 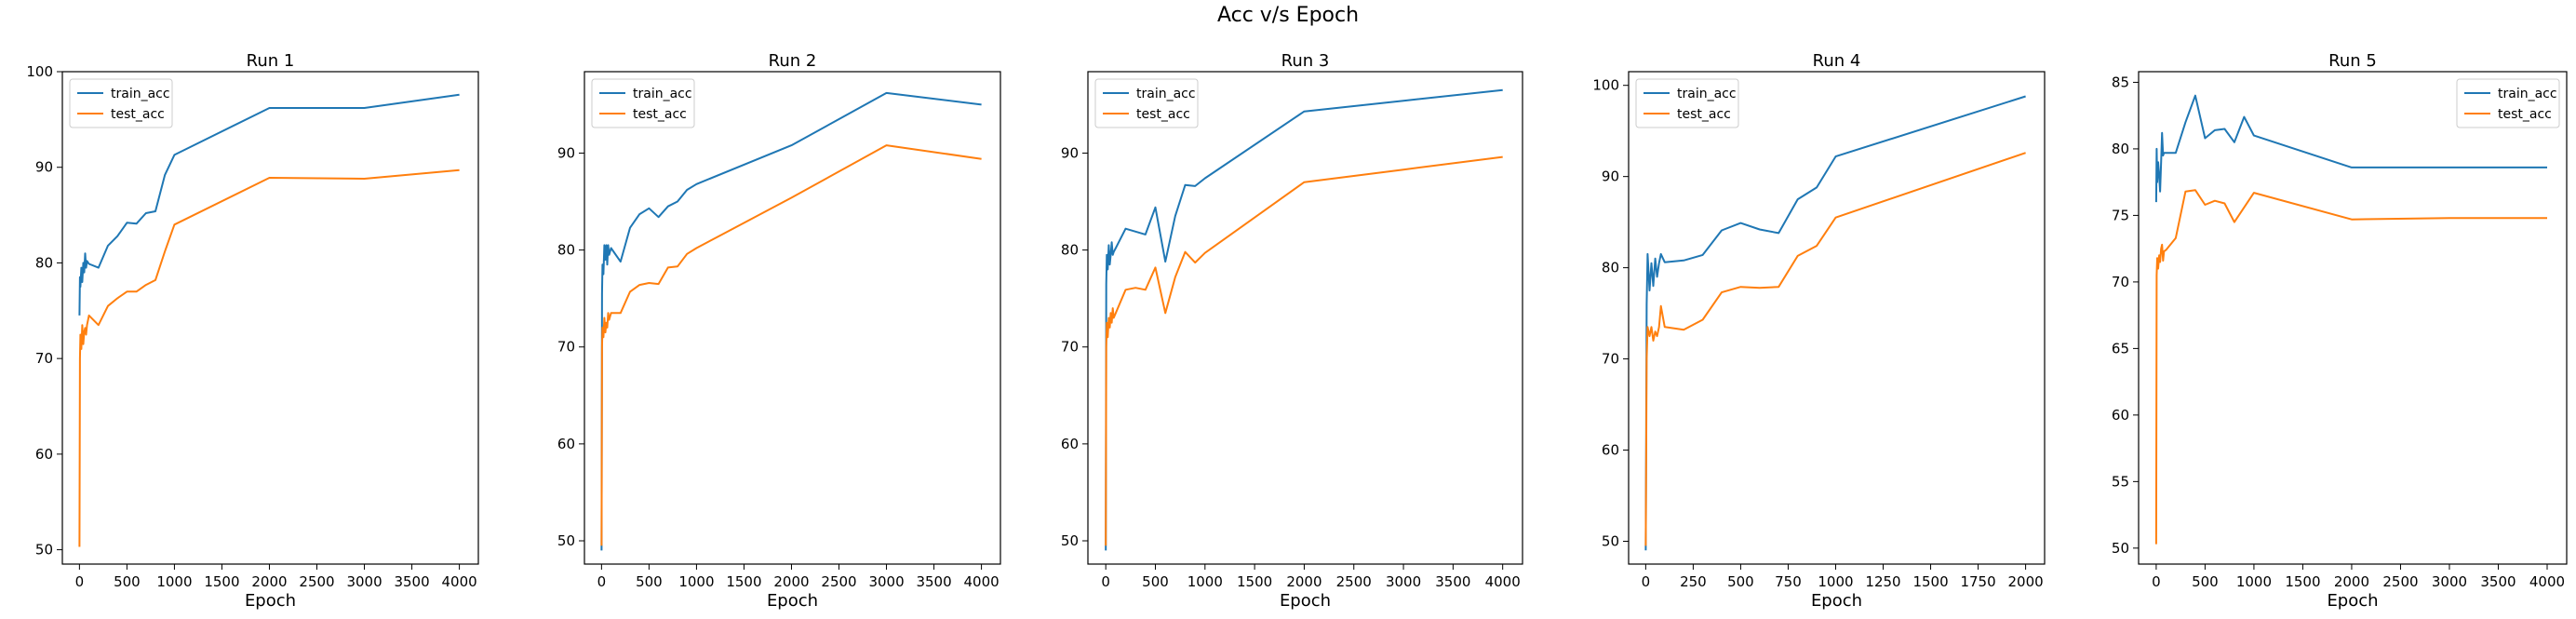 I want to click on panel-title: Run 1, so click(x=271, y=61).